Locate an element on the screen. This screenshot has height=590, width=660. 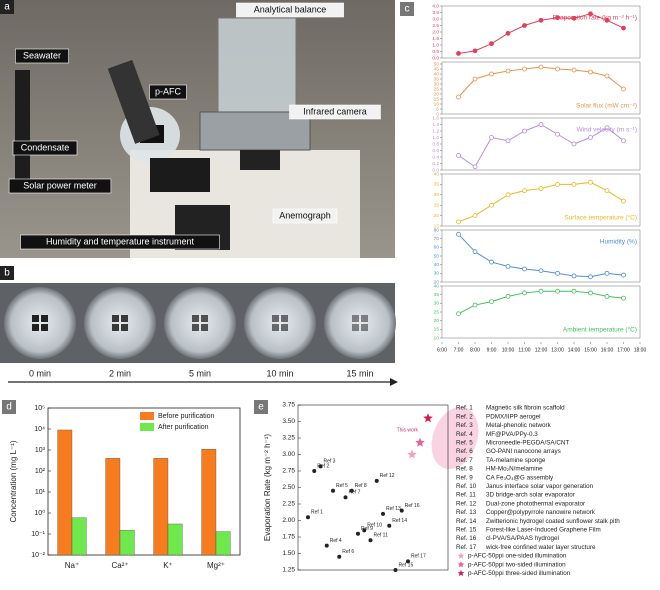
y-tick-label: 1.5 is located at coordinates (435, 39).